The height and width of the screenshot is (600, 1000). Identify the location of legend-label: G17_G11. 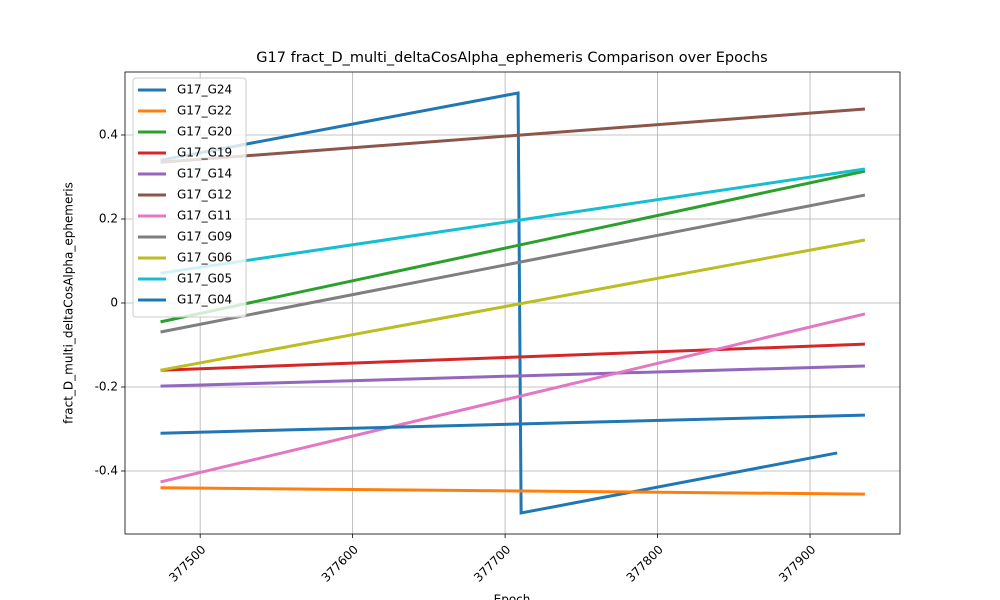
(204, 216).